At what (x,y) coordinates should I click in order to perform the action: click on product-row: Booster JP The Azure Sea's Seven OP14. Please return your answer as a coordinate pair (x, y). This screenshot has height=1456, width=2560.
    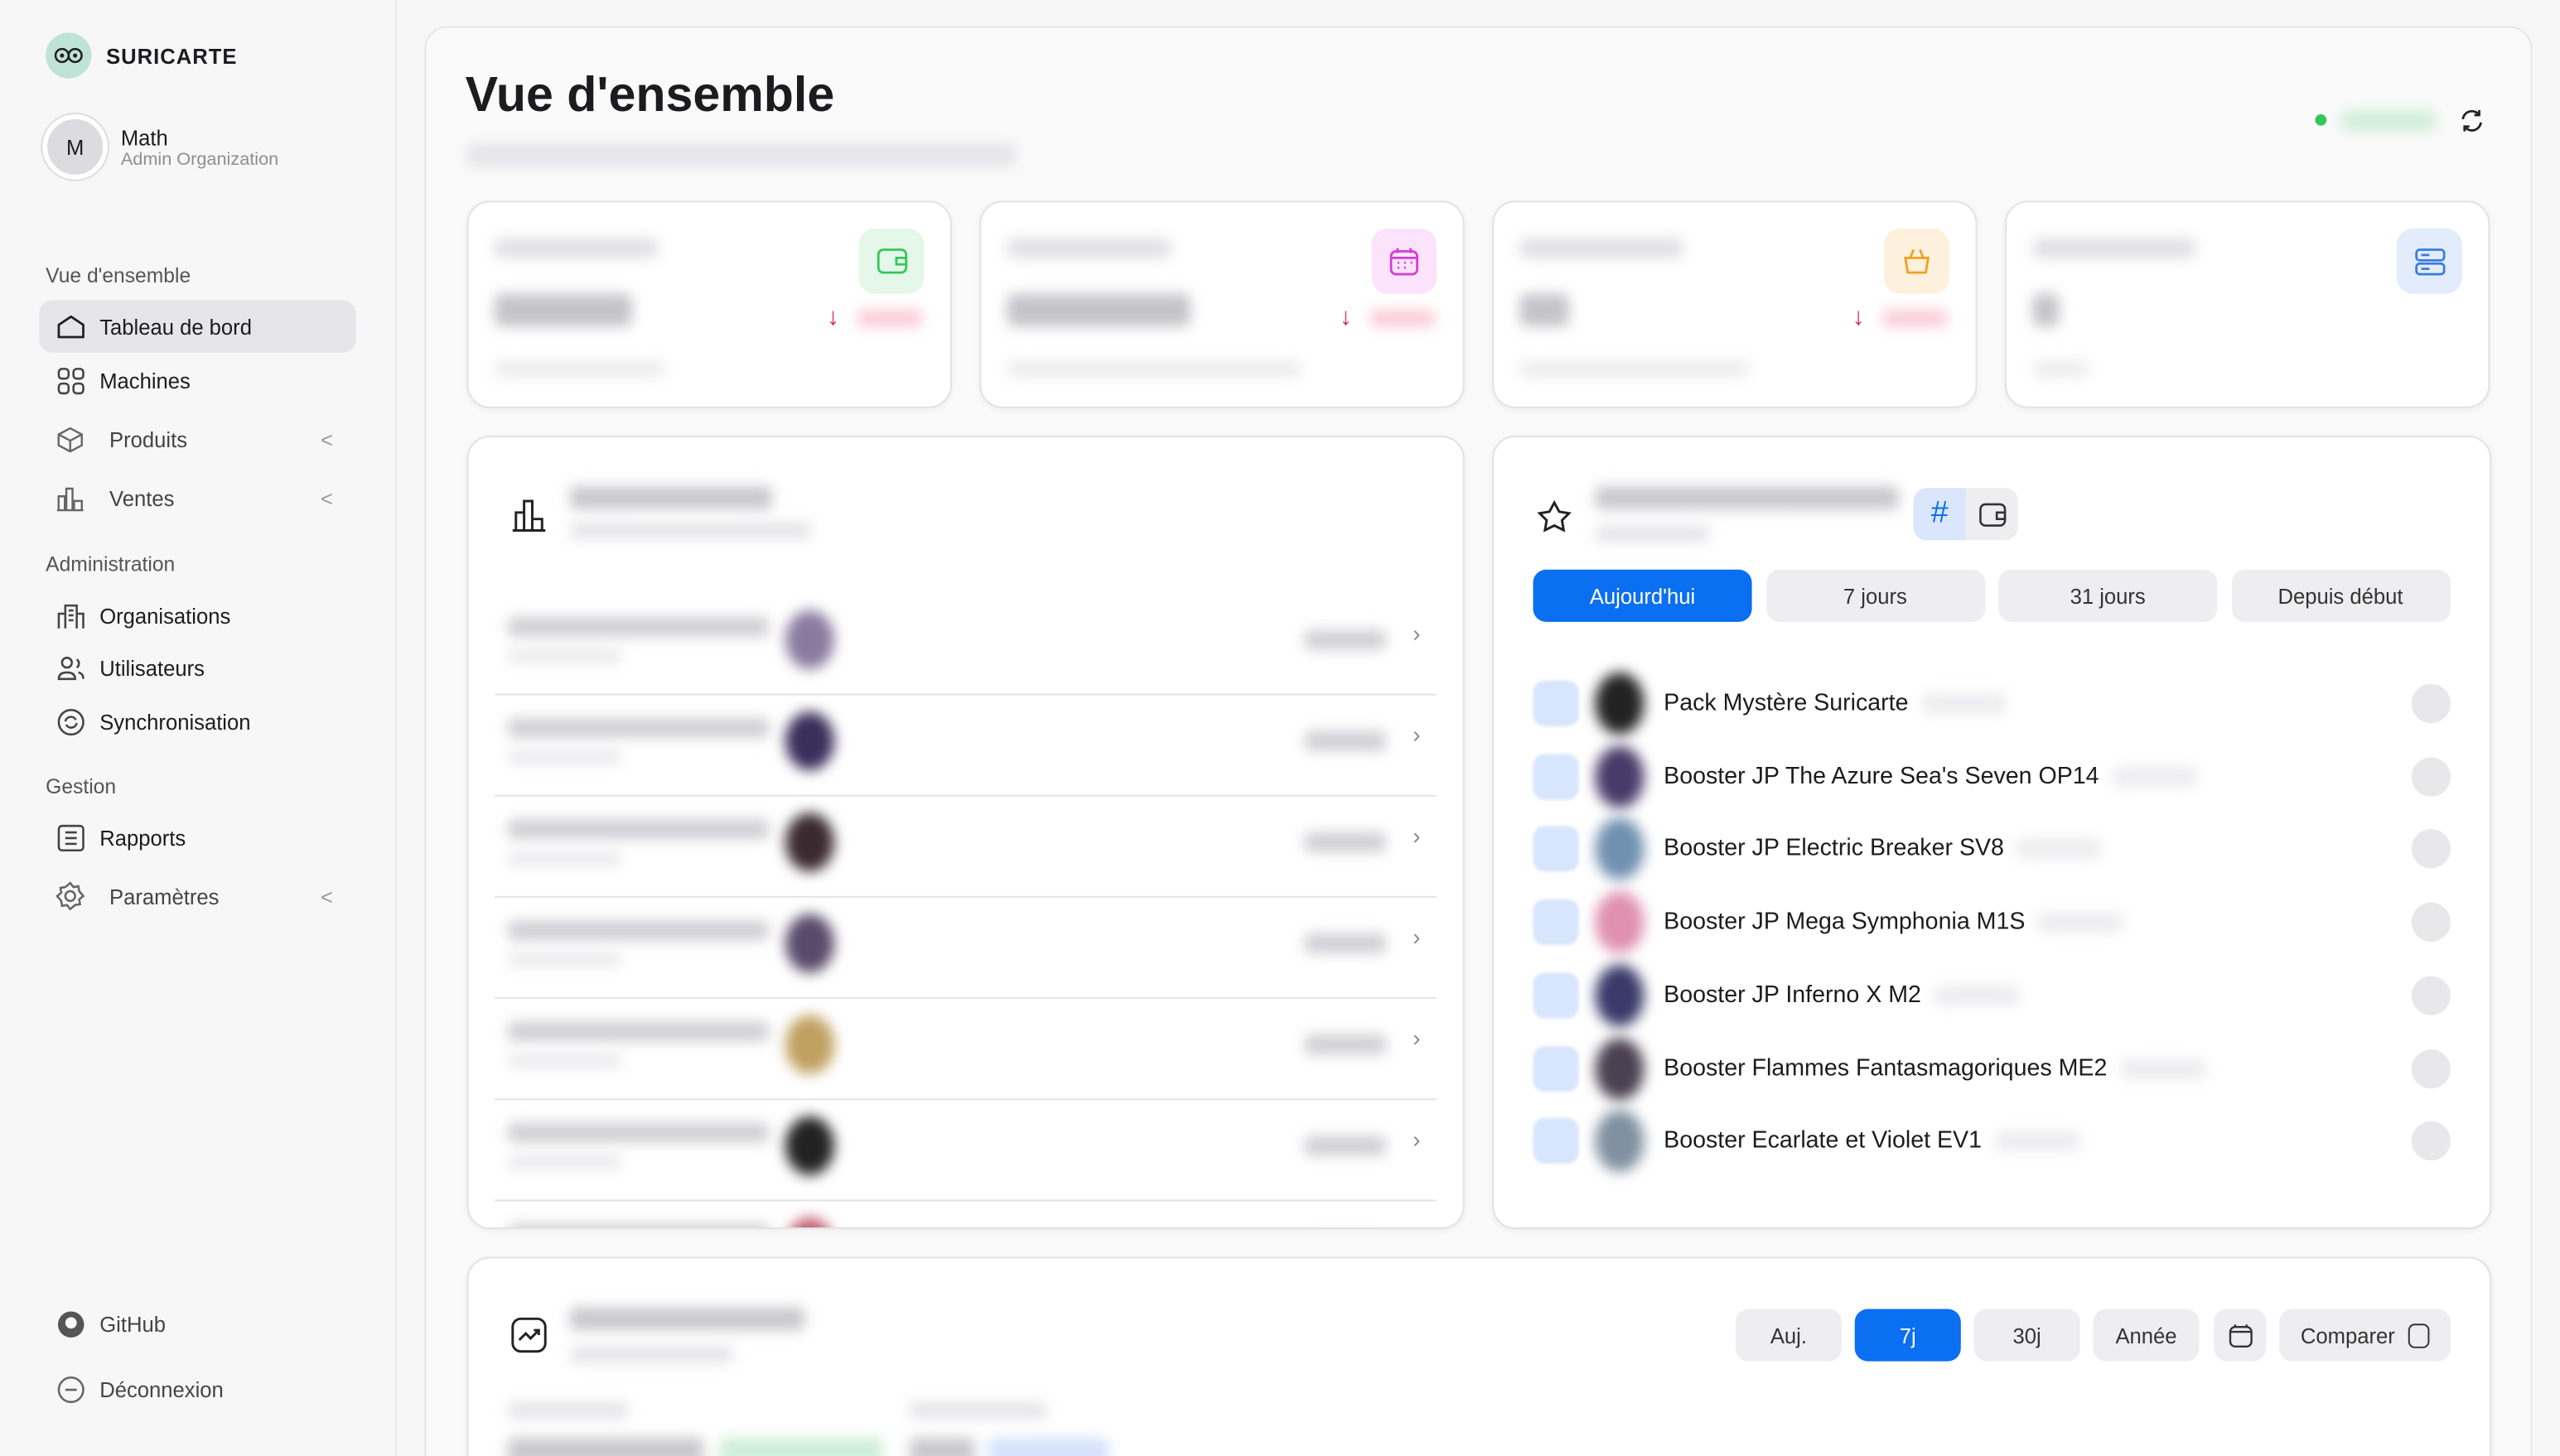
    Looking at the image, I should click on (1992, 776).